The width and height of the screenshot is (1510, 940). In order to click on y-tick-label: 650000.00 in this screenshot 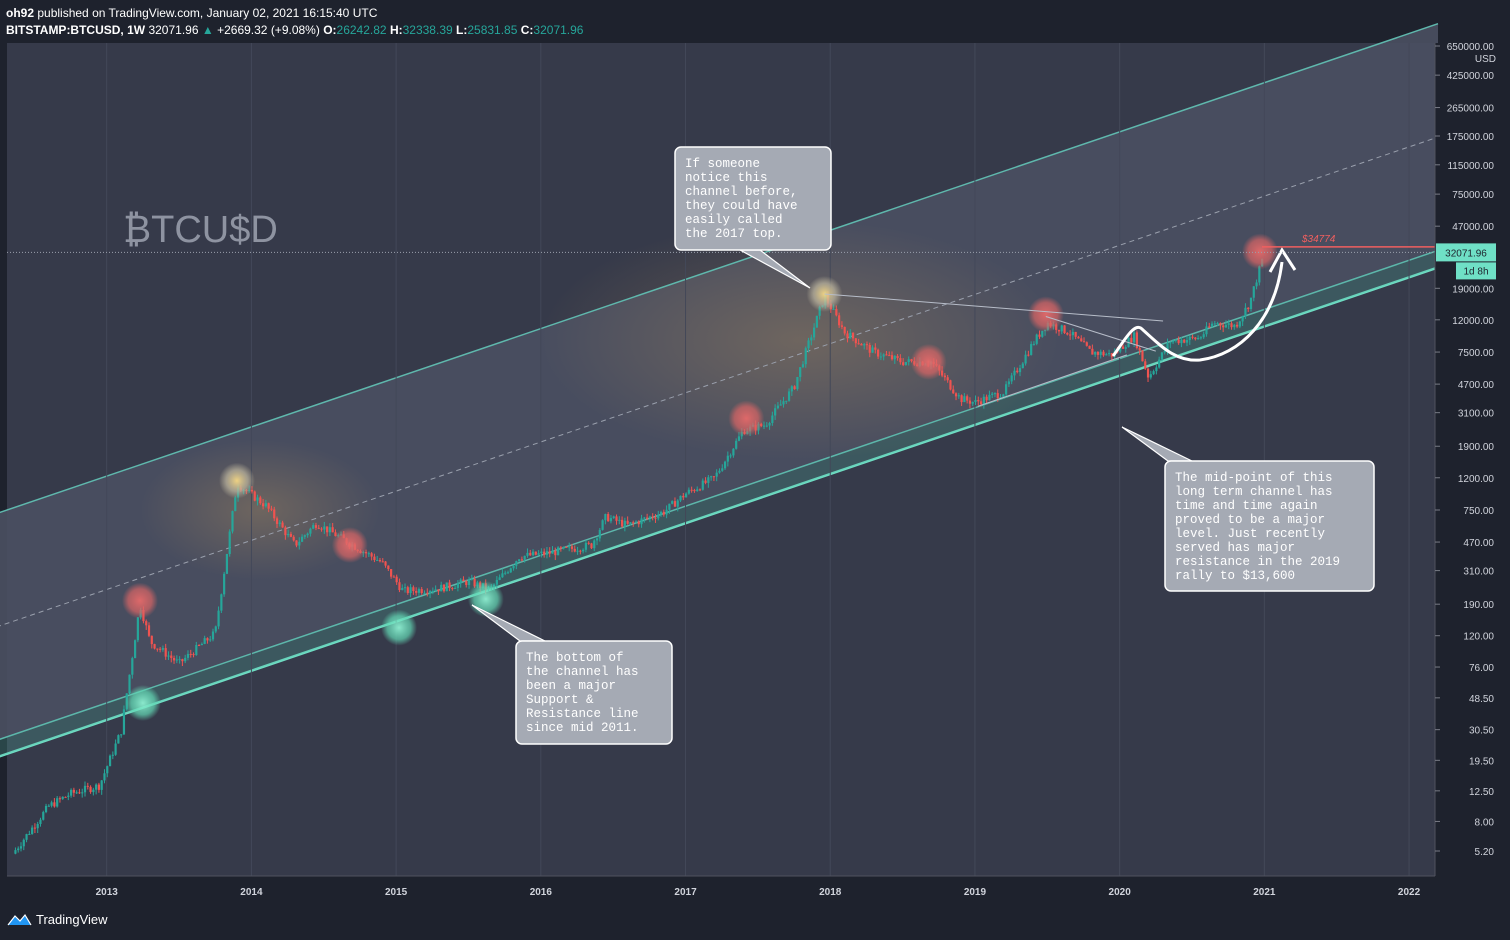, I will do `click(1471, 47)`.